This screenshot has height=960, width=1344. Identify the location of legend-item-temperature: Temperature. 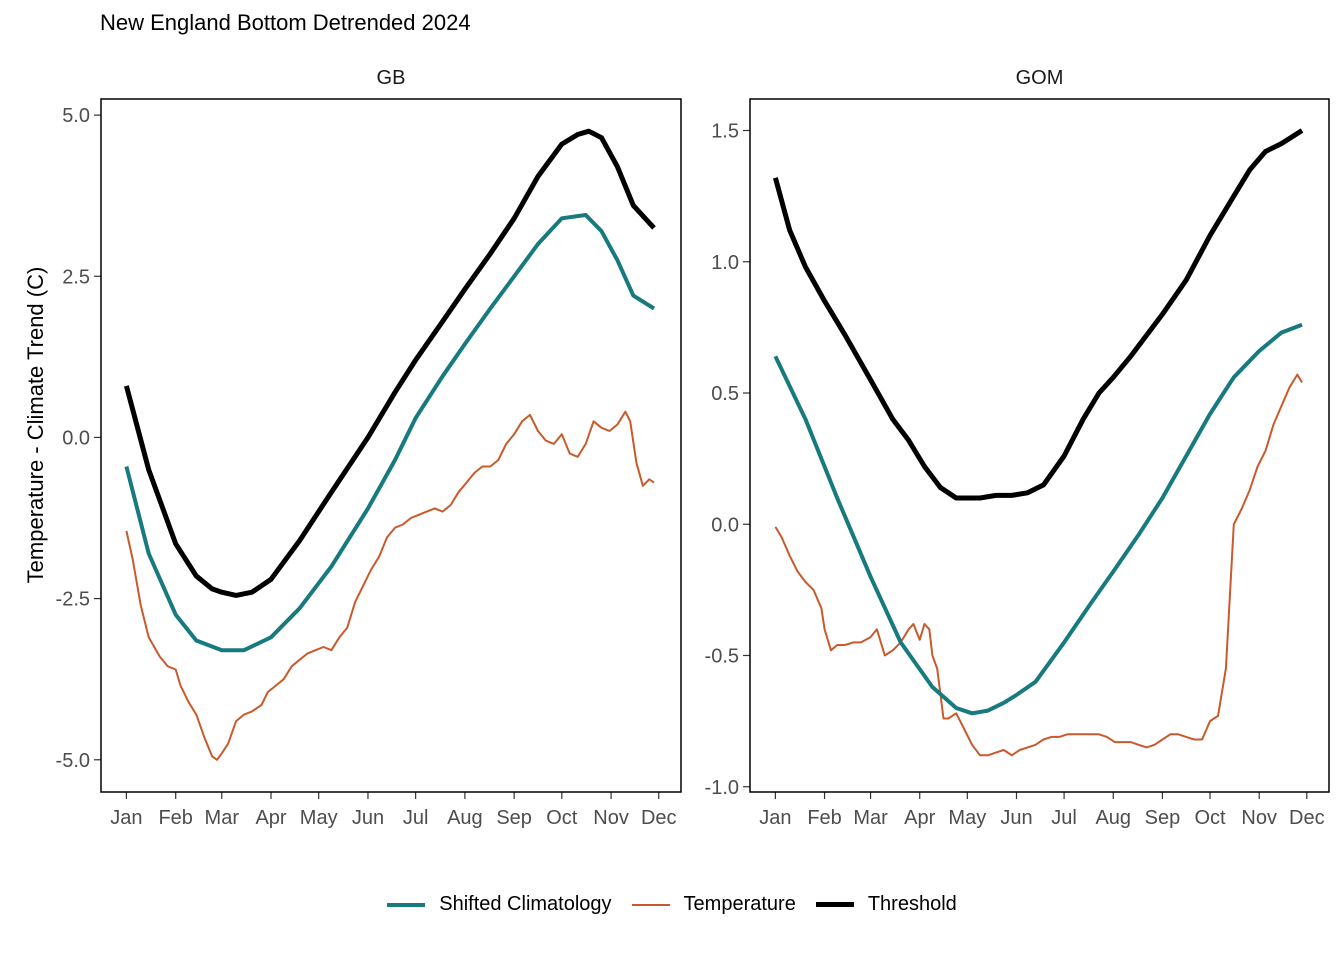
(713, 904).